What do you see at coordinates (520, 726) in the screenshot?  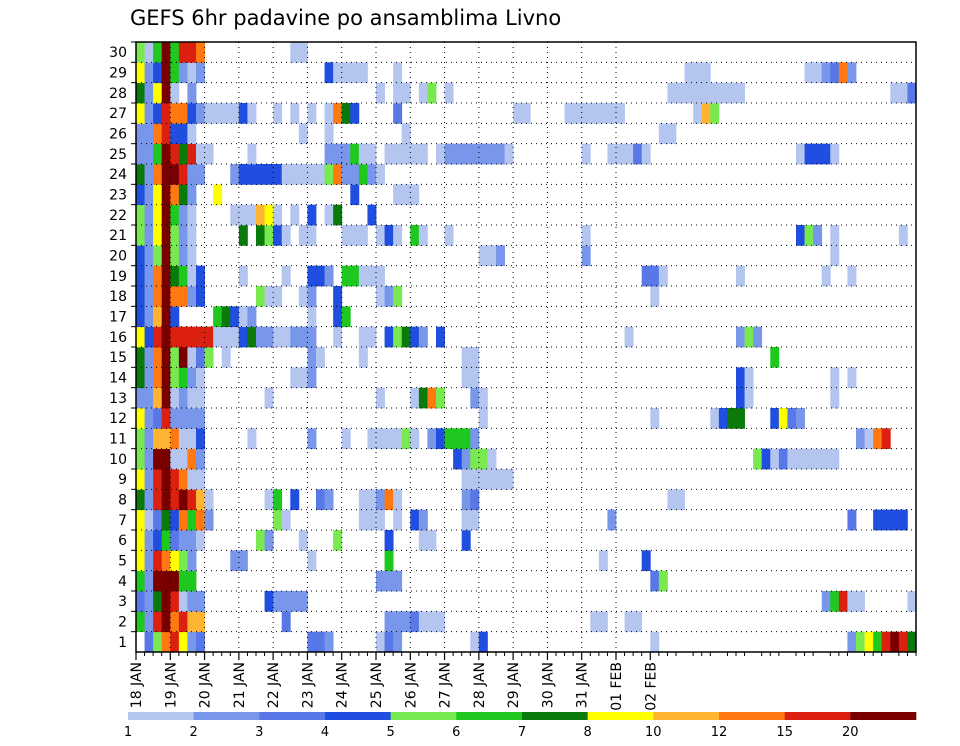 I see `colorbar: 1 2 3 4 5 6 7 8 10 12 15 20` at bounding box center [520, 726].